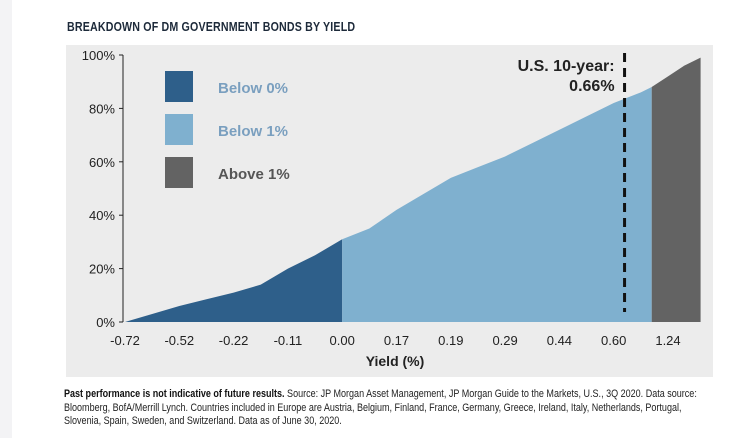  I want to click on x-tick-label: 0.29, so click(504, 340).